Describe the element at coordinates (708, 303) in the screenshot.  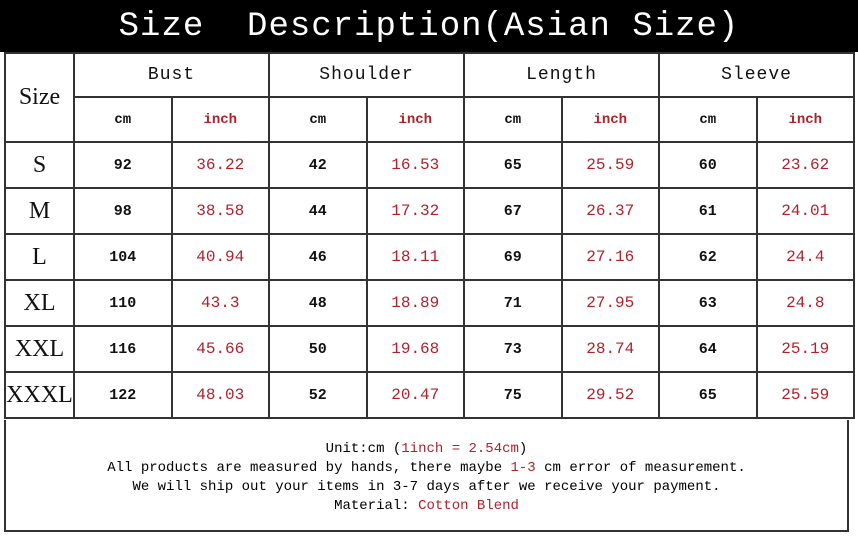
I see `cell-cm: 63` at that location.